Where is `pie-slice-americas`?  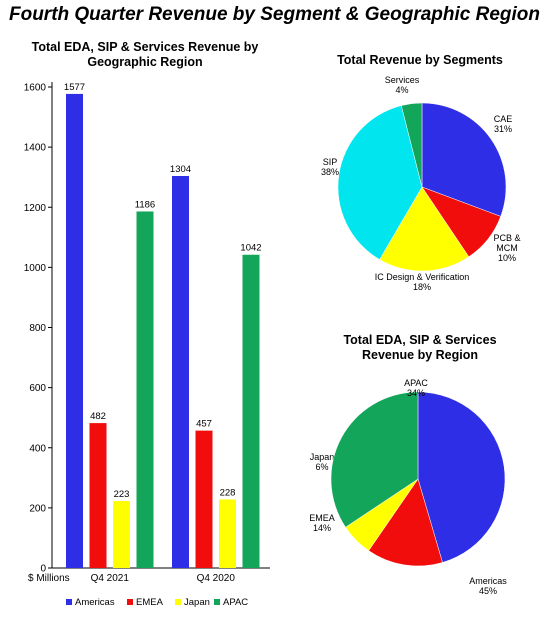 pie-slice-americas is located at coordinates (461, 477).